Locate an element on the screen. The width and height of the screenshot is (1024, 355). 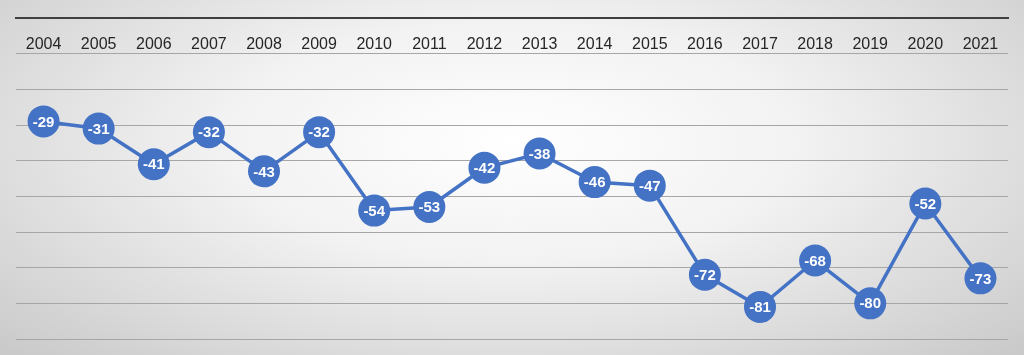
x-tick-label: 2006 is located at coordinates (153, 44).